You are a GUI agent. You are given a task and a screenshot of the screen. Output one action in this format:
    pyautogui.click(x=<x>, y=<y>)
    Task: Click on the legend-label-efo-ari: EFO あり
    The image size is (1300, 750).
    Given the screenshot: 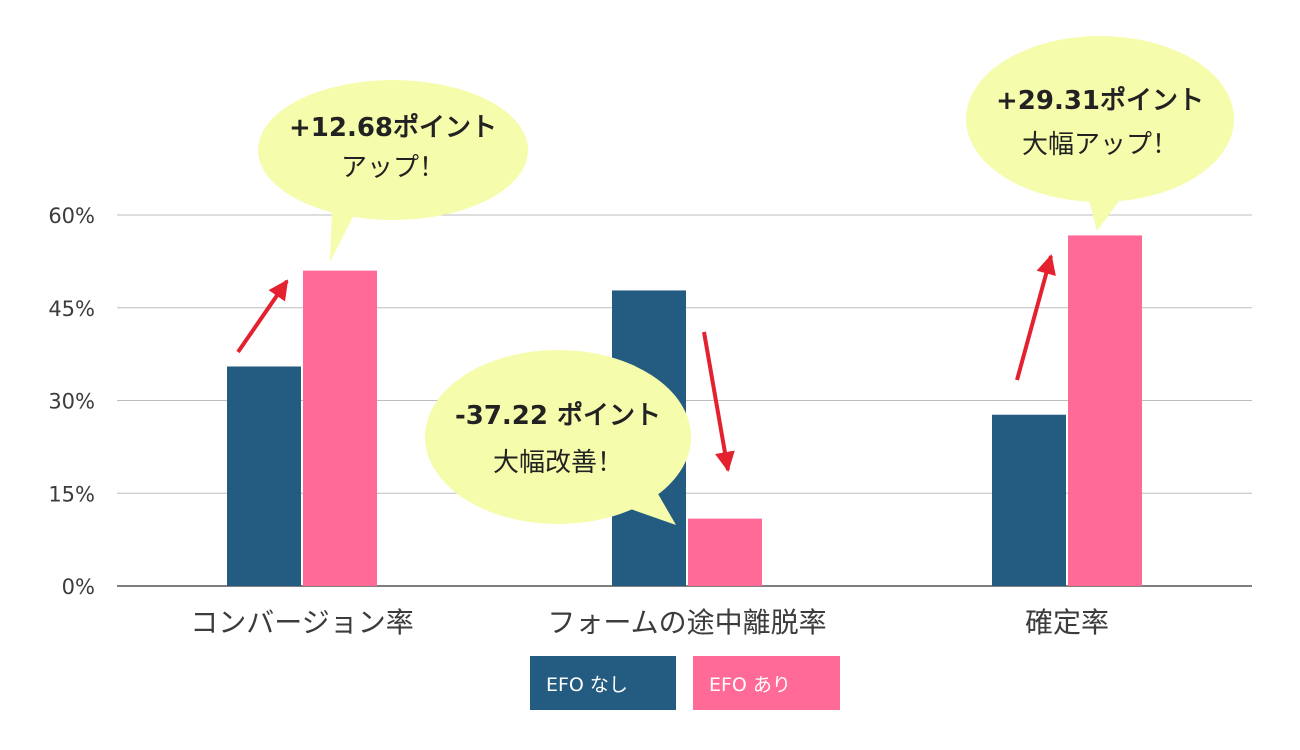 What is the action you would take?
    pyautogui.click(x=750, y=684)
    